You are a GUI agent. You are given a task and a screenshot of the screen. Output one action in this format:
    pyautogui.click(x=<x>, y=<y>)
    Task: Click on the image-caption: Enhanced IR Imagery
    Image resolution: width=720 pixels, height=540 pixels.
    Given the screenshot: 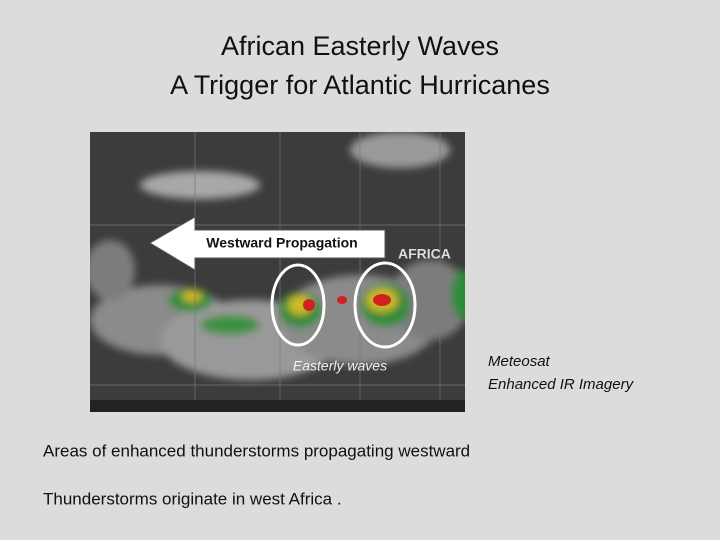 What is the action you would take?
    pyautogui.click(x=561, y=384)
    